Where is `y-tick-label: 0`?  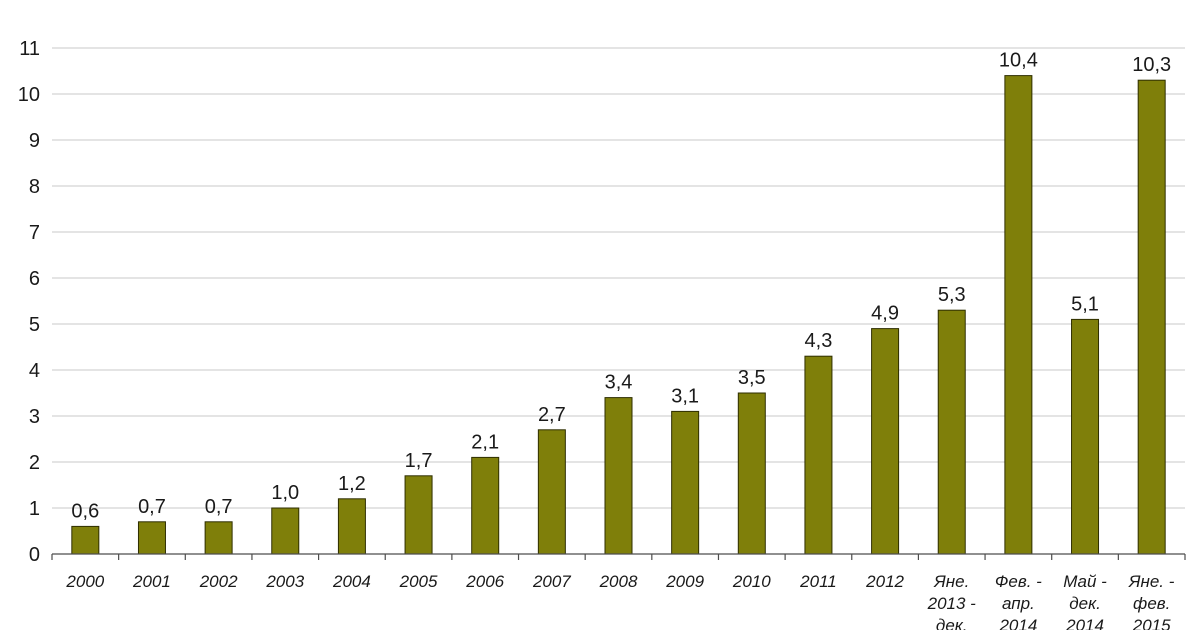
y-tick-label: 0 is located at coordinates (34, 555).